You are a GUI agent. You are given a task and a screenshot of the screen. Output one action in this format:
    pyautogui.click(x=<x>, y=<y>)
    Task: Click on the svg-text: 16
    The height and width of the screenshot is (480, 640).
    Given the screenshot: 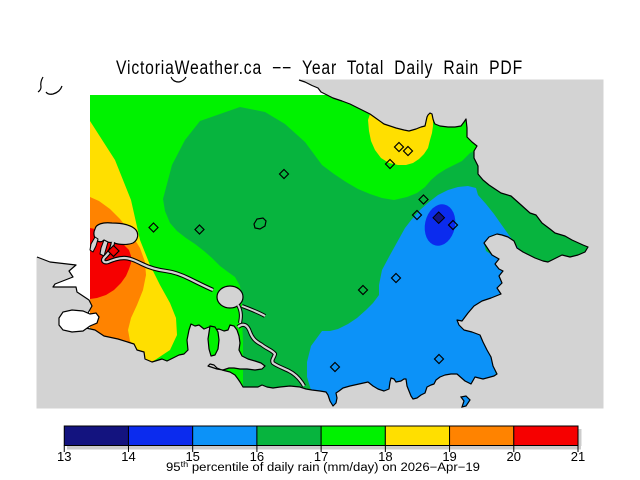 What is the action you would take?
    pyautogui.click(x=257, y=456)
    